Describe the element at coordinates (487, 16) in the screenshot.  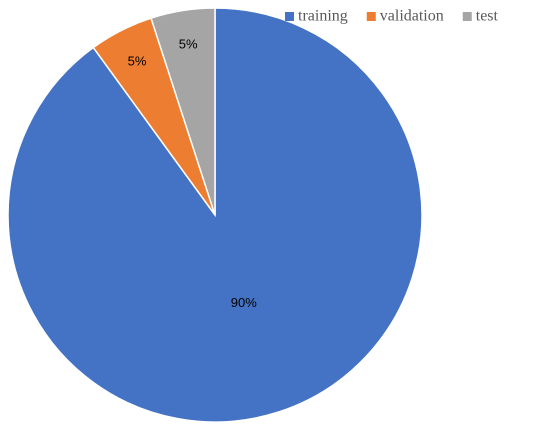
I see `legend-label: test` at that location.